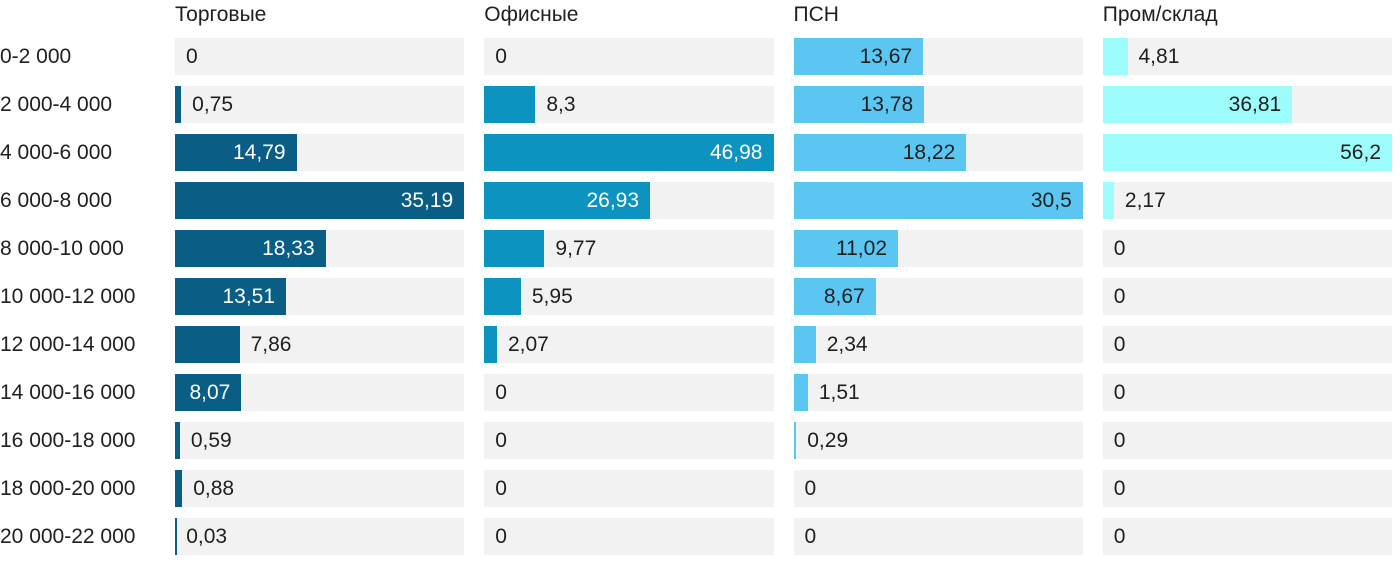 The width and height of the screenshot is (1400, 574). What do you see at coordinates (213, 104) in the screenshot?
I see `bar-value-label: 0,75` at bounding box center [213, 104].